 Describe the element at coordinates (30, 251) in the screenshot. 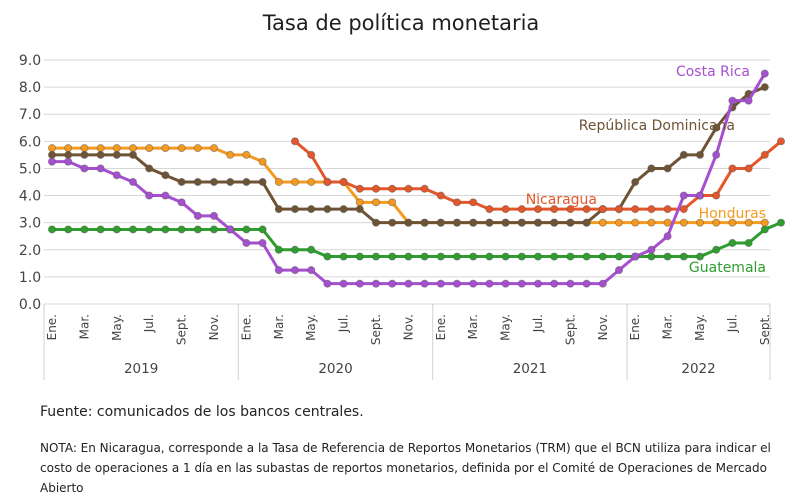

I see `y-tick-label: 2.0` at that location.